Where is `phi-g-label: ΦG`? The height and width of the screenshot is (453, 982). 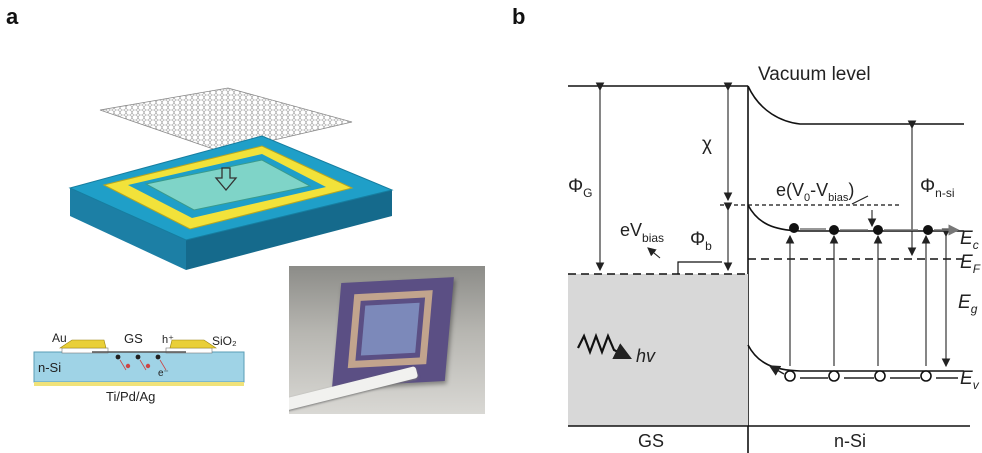 phi-g-label: ΦG is located at coordinates (580, 188).